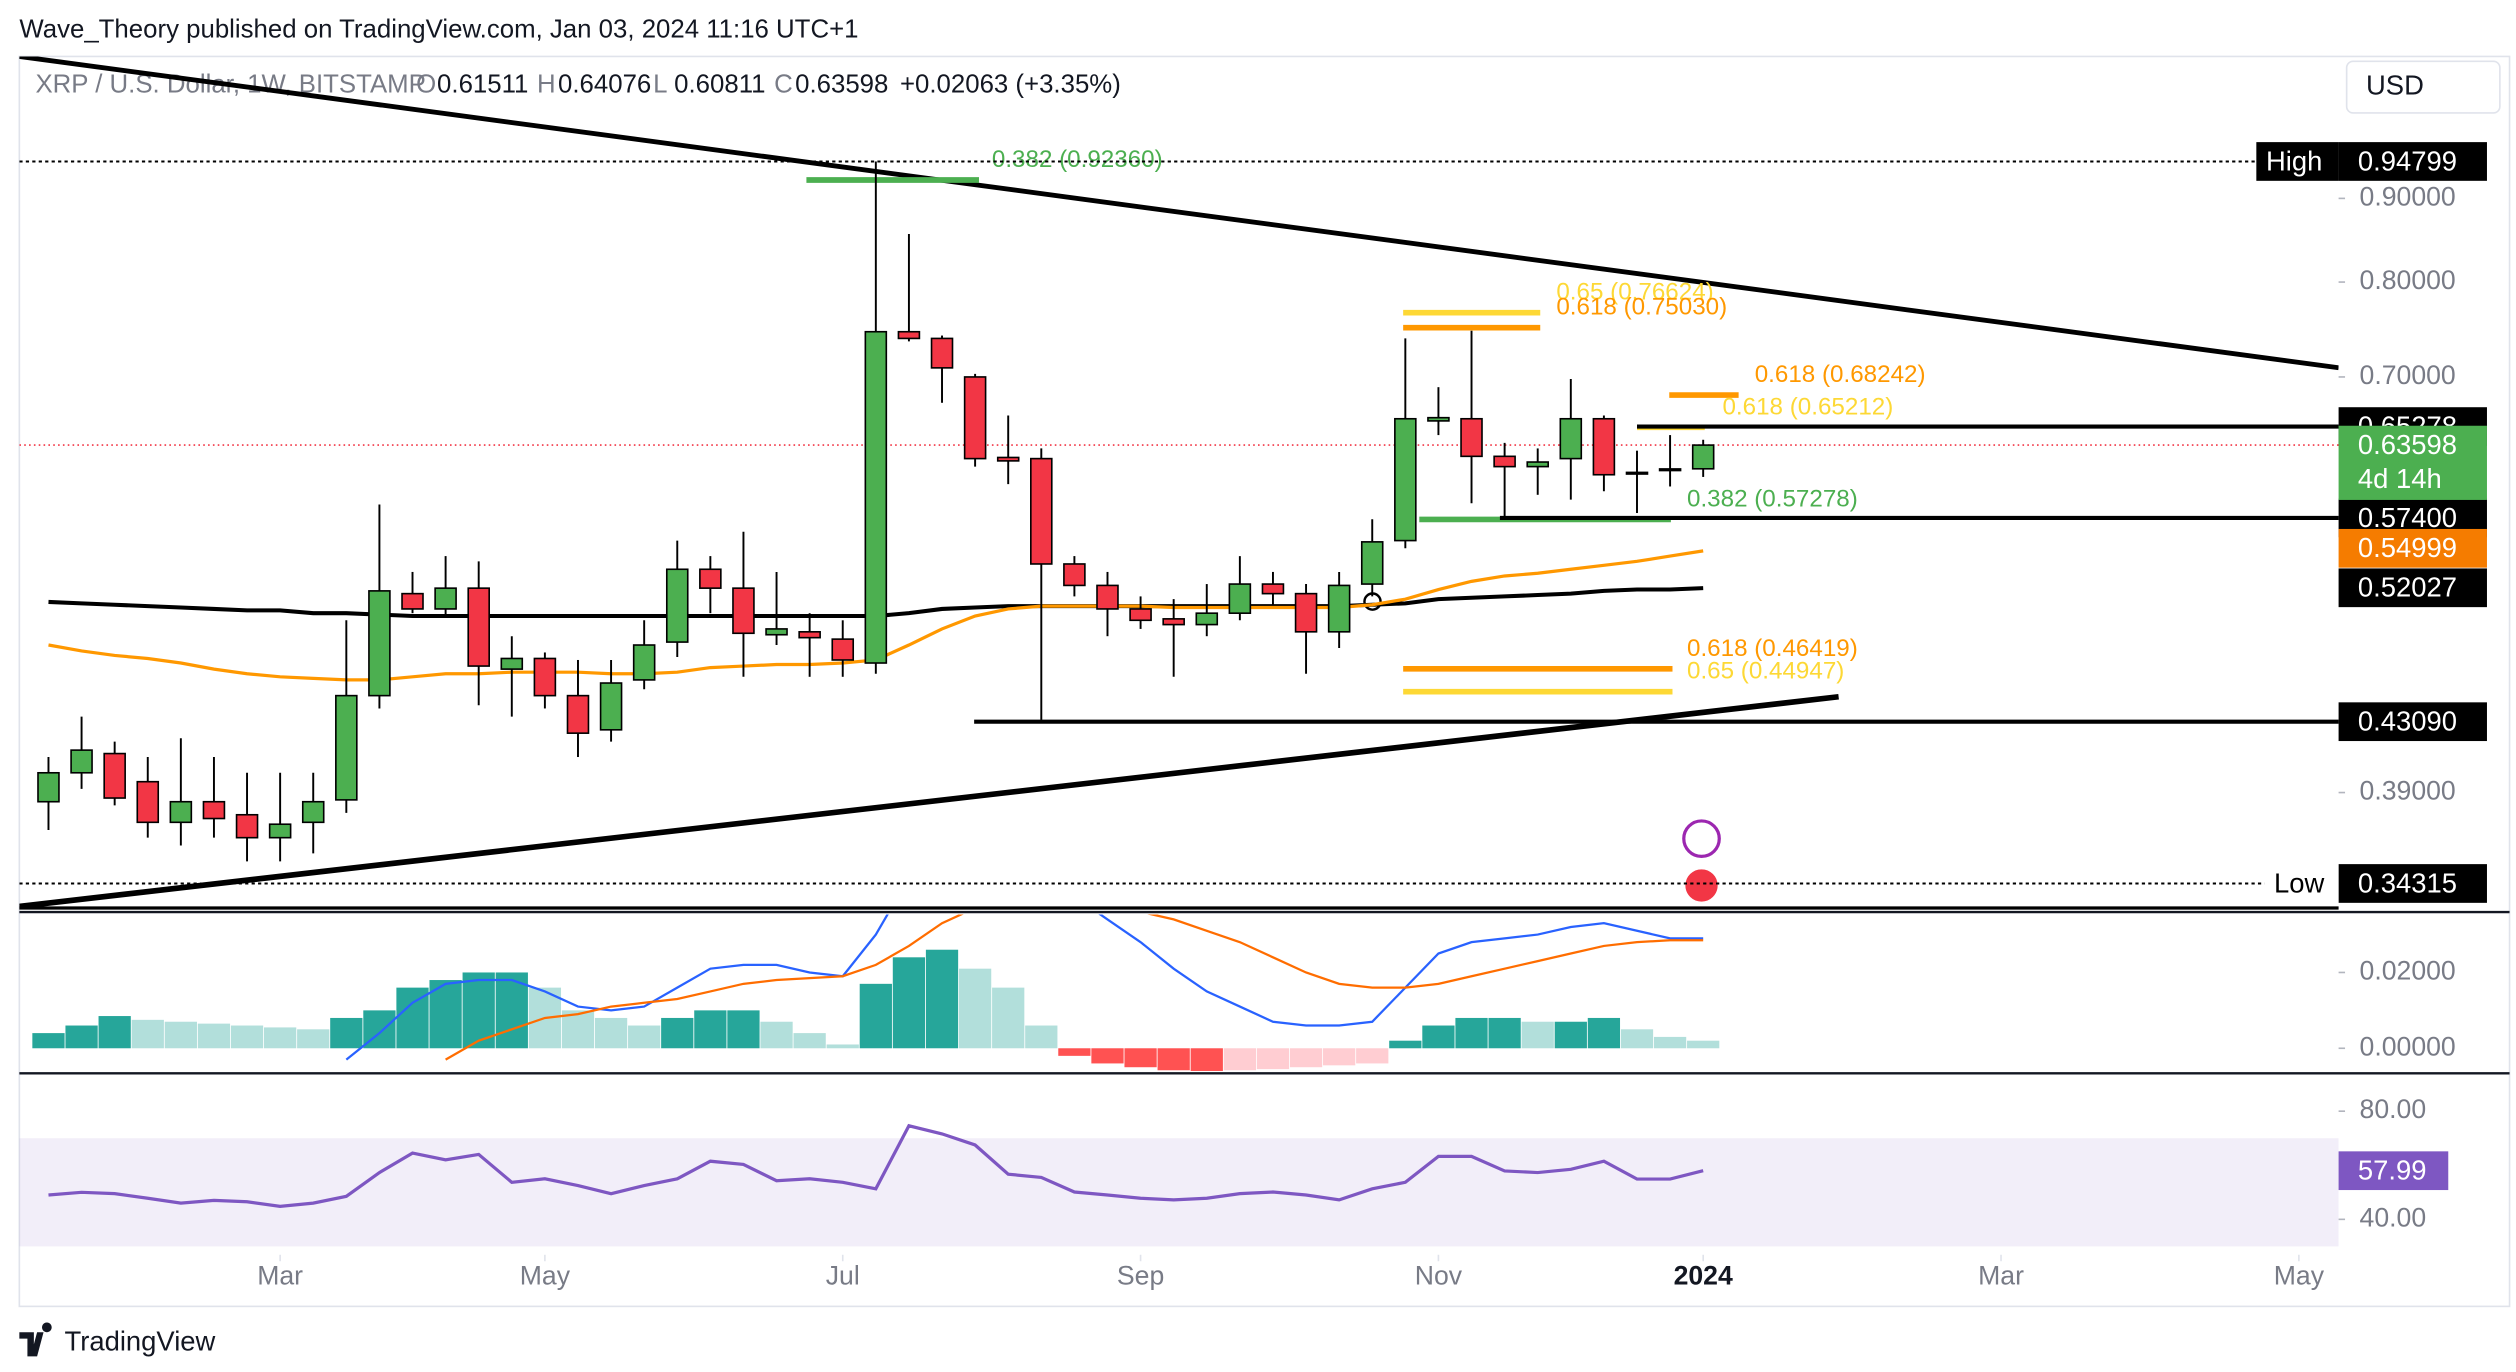 This screenshot has height=1372, width=2516. Describe the element at coordinates (2393, 1217) in the screenshot. I see `y-tick-label: 40.00` at that location.